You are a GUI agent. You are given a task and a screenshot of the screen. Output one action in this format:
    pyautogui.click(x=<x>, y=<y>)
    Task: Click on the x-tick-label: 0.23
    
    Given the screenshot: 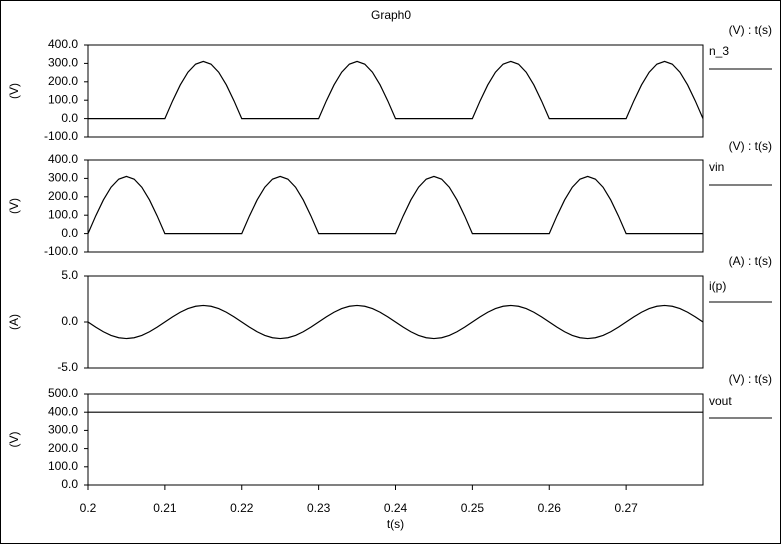 What is the action you would take?
    pyautogui.click(x=319, y=508)
    